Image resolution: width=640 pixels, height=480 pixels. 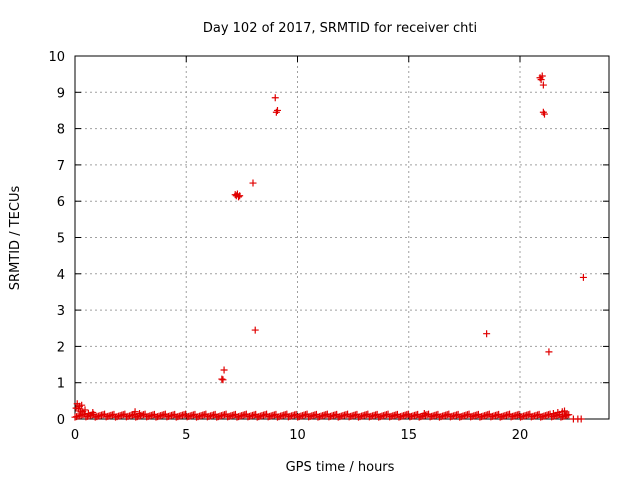 What do you see at coordinates (61, 384) in the screenshot?
I see `y-tick-label: 1` at bounding box center [61, 384].